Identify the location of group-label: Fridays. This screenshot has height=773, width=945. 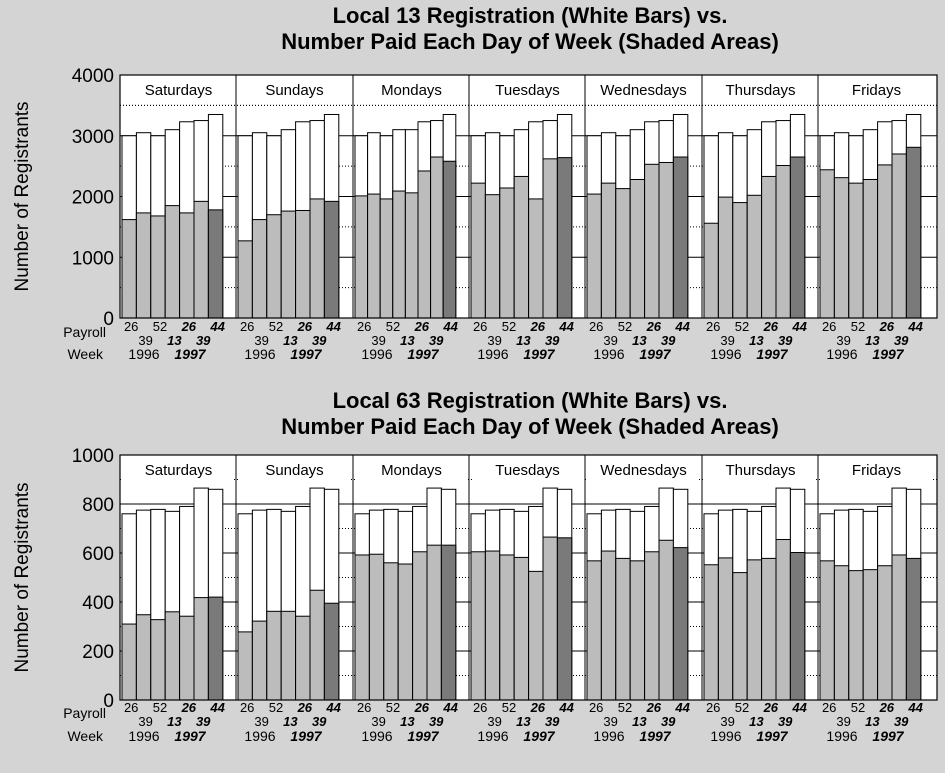
(876, 90).